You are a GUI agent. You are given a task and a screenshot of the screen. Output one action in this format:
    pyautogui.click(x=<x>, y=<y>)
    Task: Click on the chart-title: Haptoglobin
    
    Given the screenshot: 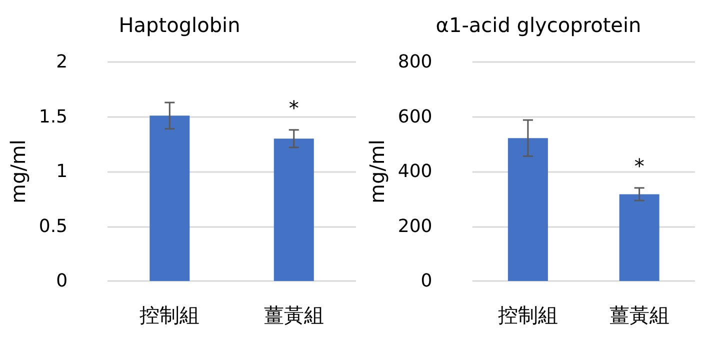 What is the action you would take?
    pyautogui.click(x=179, y=25)
    